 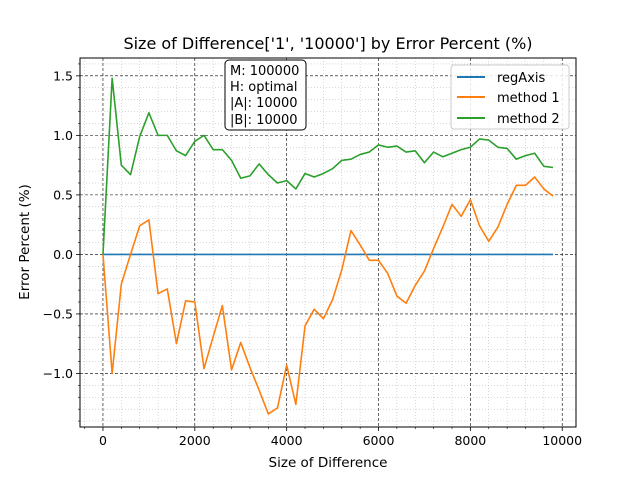 I want to click on legend-frame, so click(x=510, y=97).